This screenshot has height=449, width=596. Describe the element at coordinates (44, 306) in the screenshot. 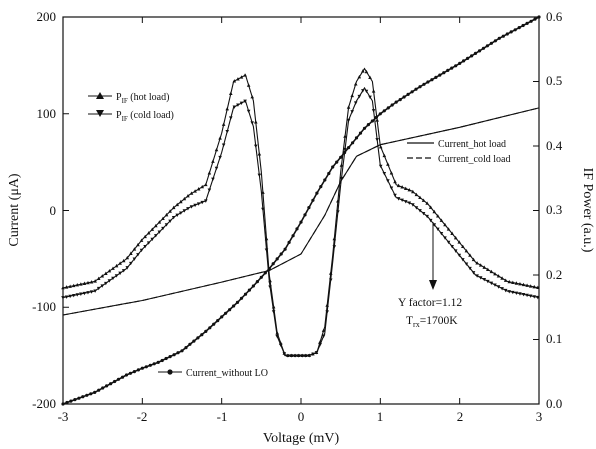

I see `y-left-tick-label: -100` at that location.